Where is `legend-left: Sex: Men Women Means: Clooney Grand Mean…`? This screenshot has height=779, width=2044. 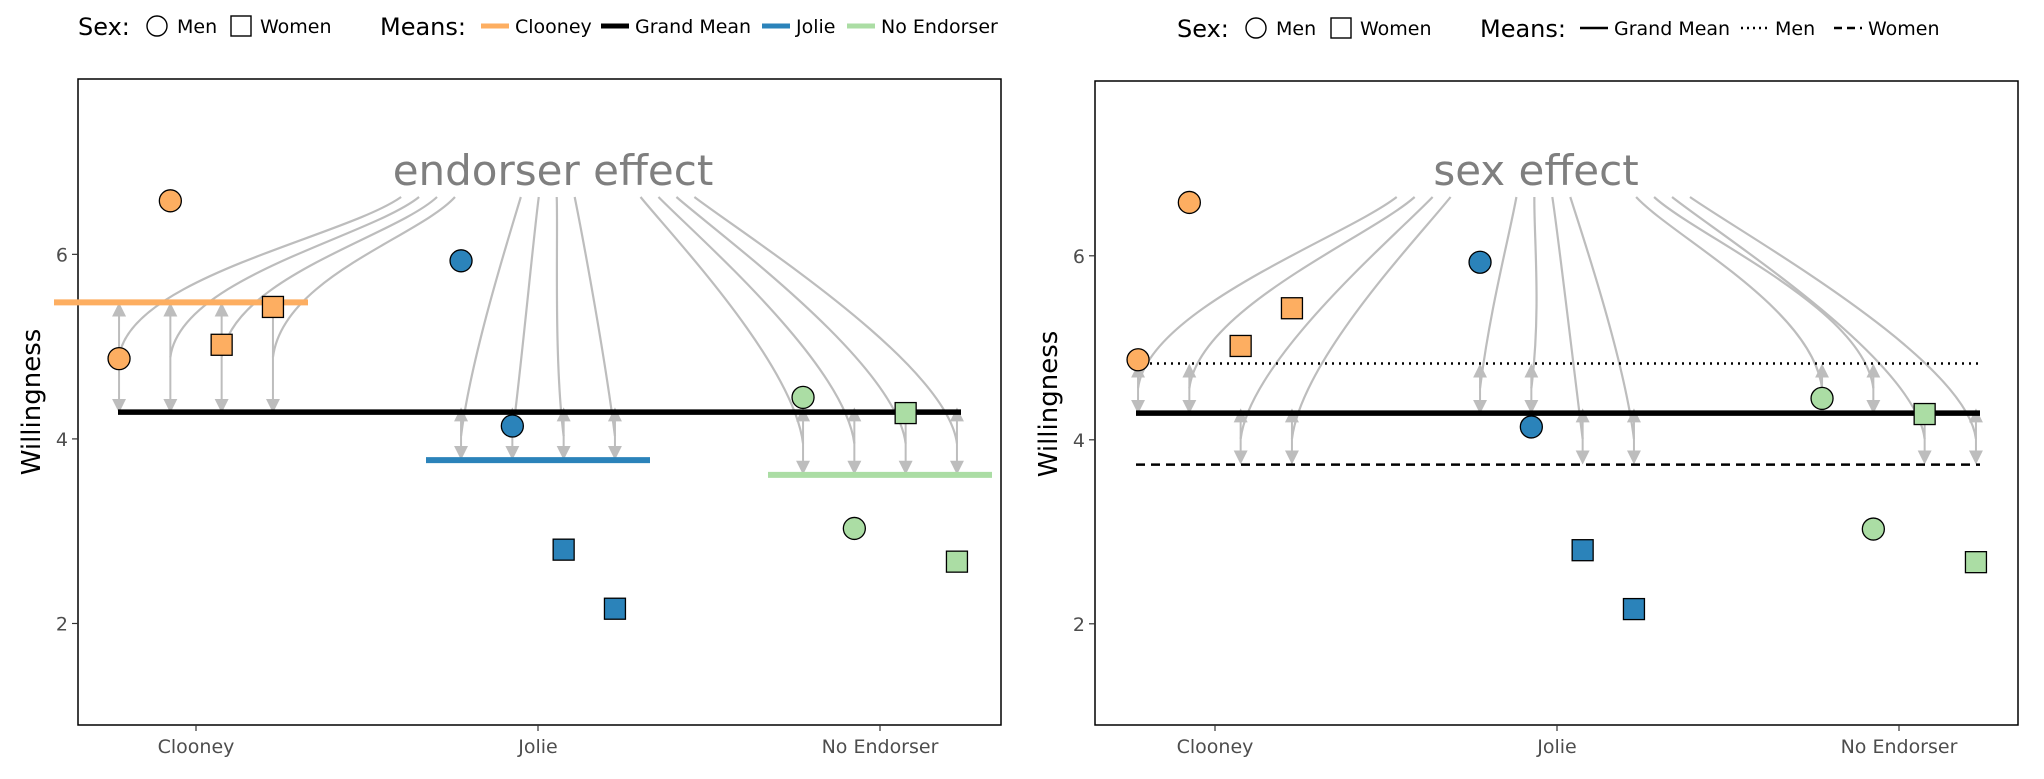 legend-left: Sex: Men Women Means: Clooney Grand Mean… is located at coordinates (538, 27).